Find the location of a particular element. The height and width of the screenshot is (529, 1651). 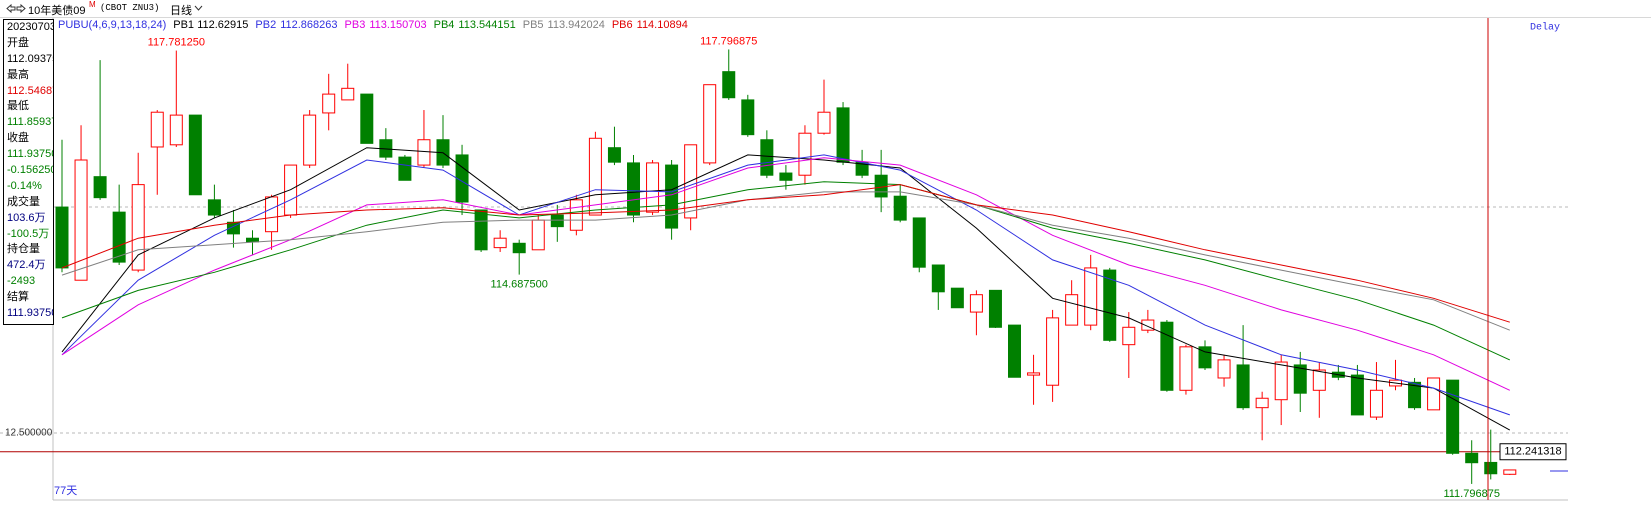

high-label: 117.796875 is located at coordinates (728, 41).